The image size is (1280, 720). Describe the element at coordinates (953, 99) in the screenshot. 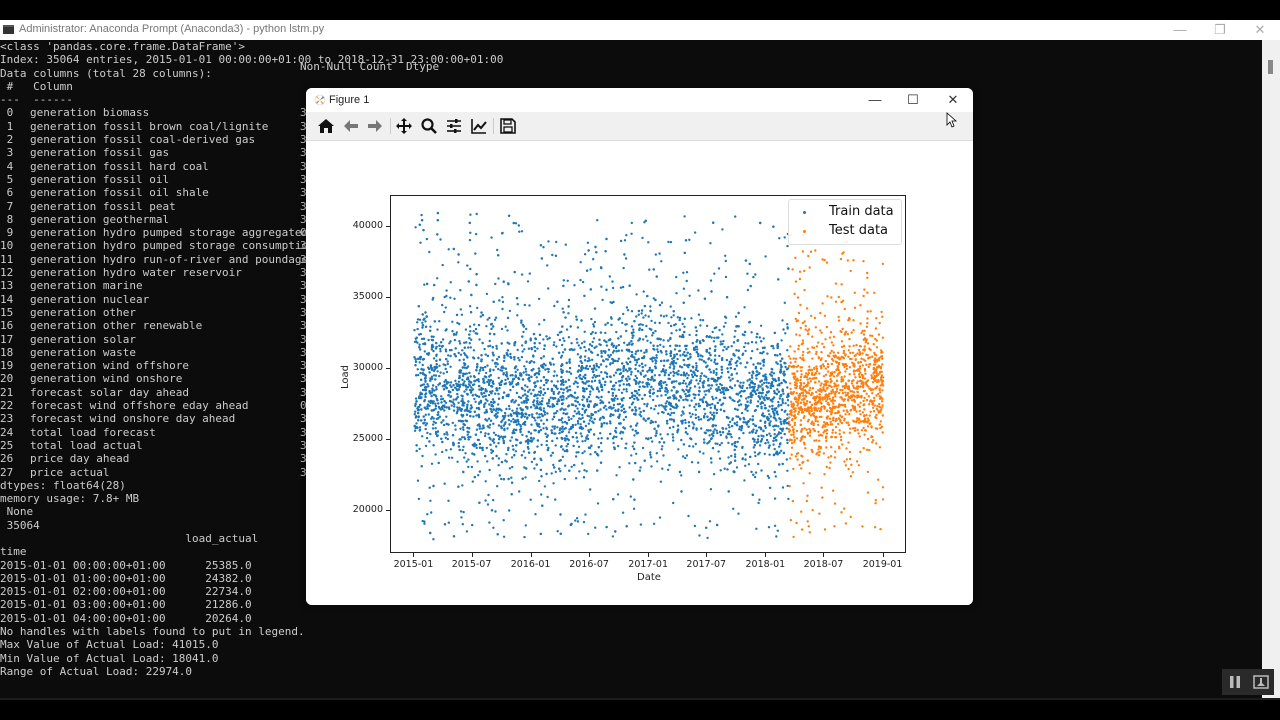

I see `figure-close-button: ✕` at that location.